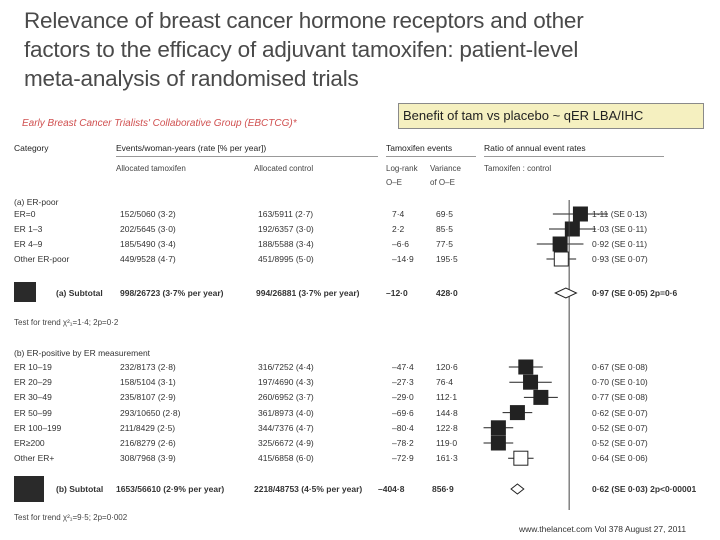 The image size is (720, 540). What do you see at coordinates (447, 367) in the screenshot?
I see `row-b-var: 120·6` at bounding box center [447, 367].